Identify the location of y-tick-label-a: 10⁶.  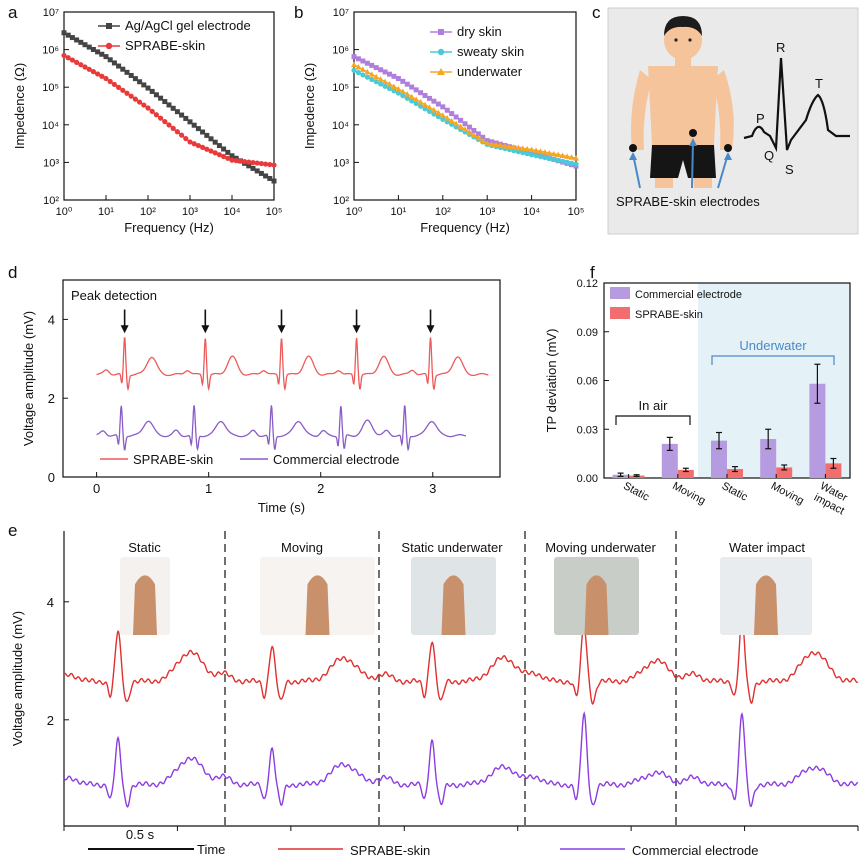
(50, 51).